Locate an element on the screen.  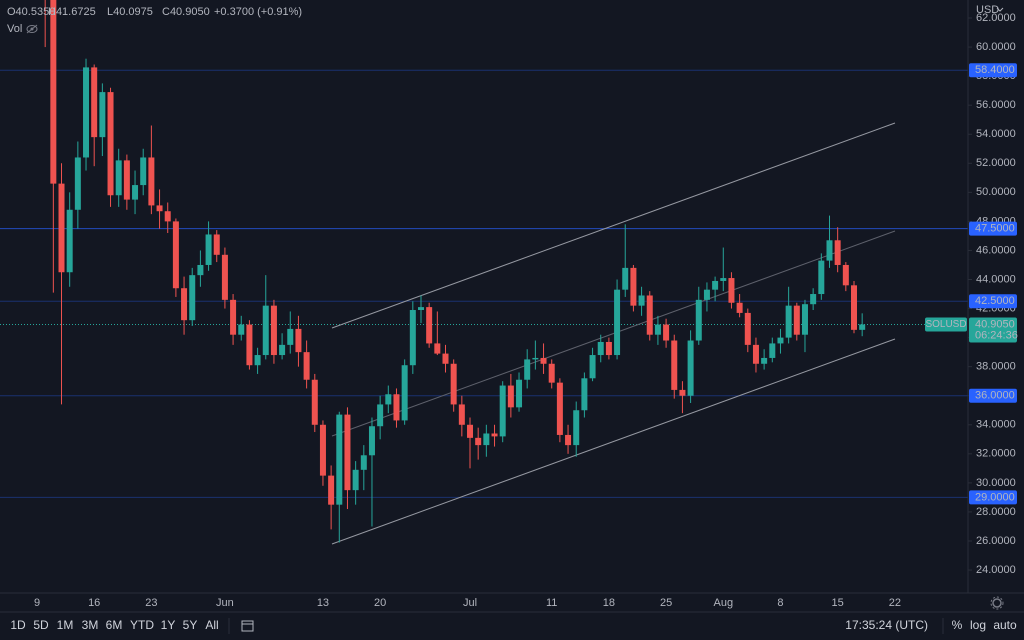
range-button: 1Y is located at coordinates (168, 625).